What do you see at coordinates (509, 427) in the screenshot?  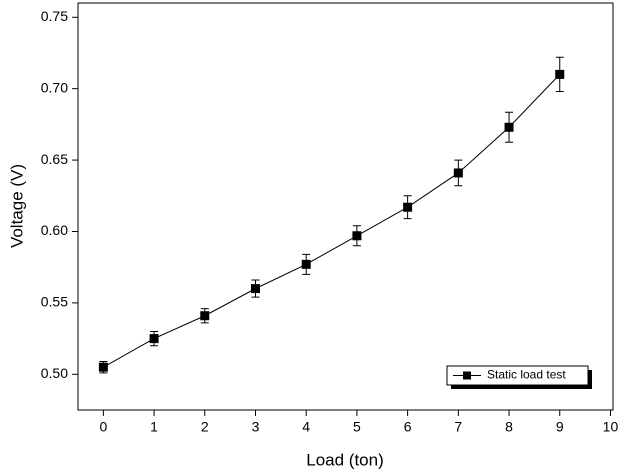 I see `x-tick-label: 8` at bounding box center [509, 427].